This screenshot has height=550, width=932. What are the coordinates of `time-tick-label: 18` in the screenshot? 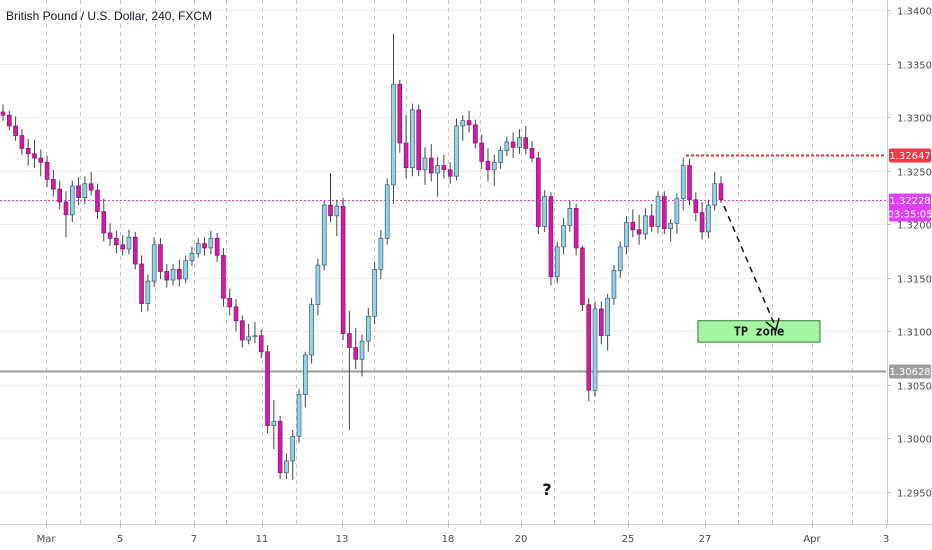 It's located at (448, 539).